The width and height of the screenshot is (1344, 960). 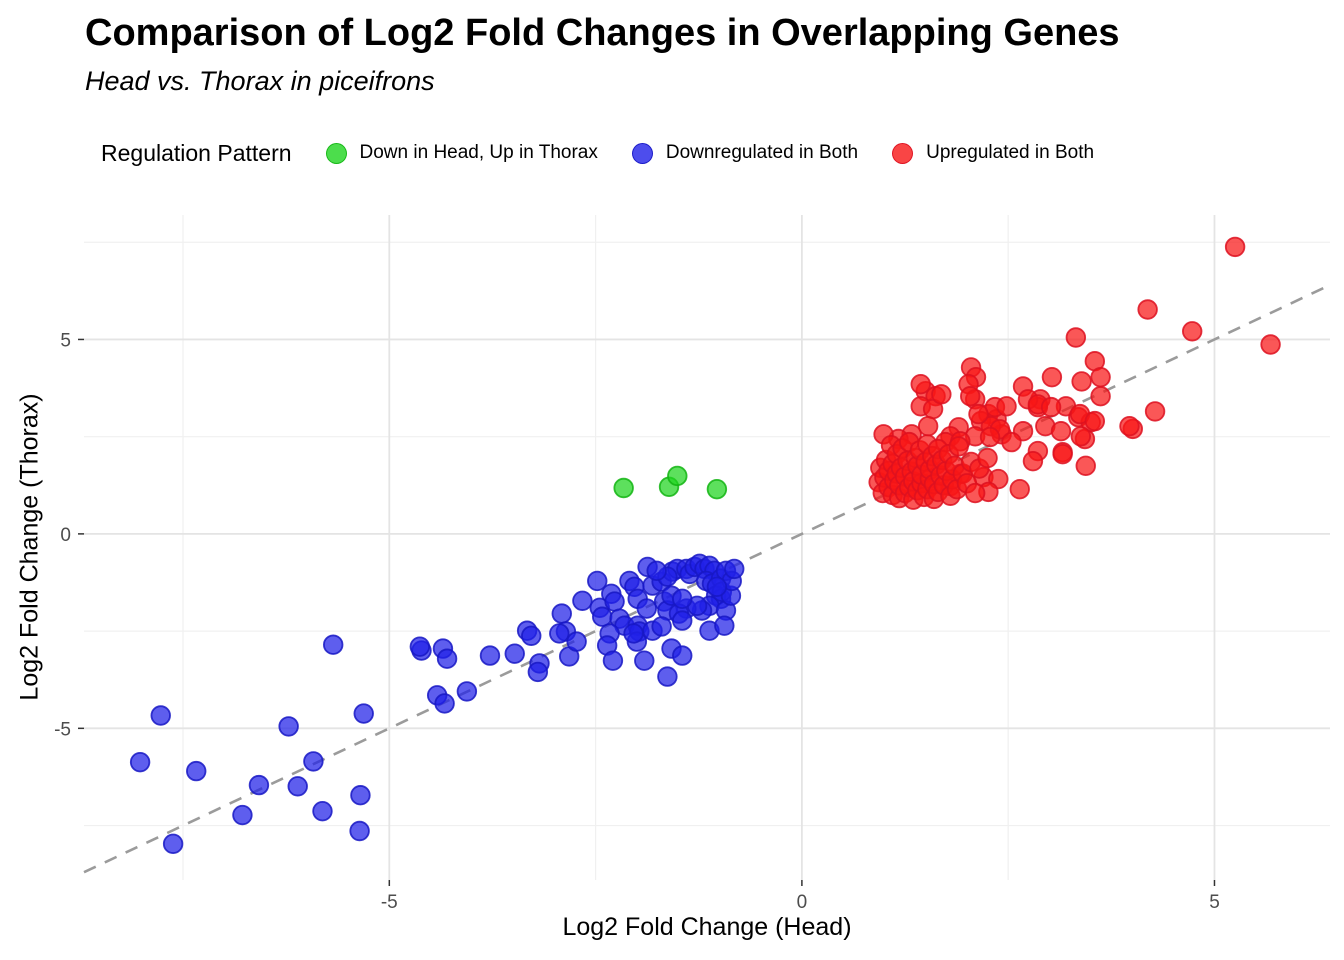 I want to click on legend-item-downregulated-both: Downregulated in Both, so click(x=745, y=153).